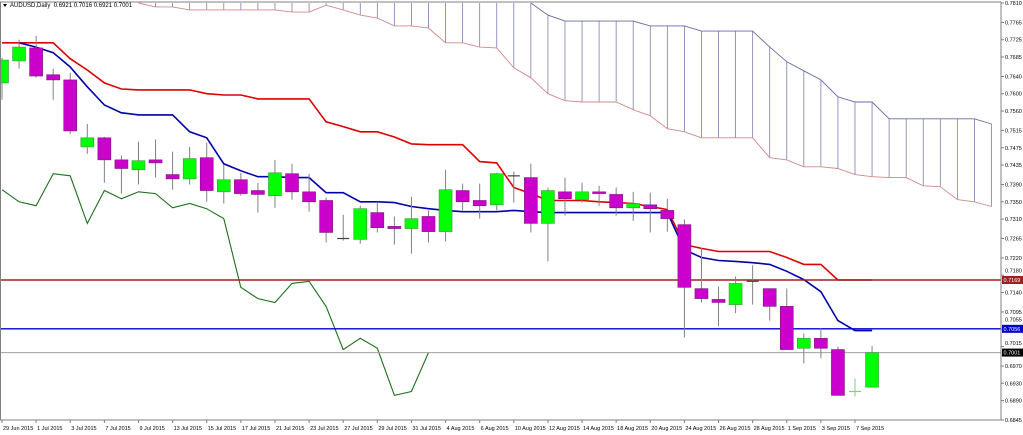 Image resolution: width=1023 pixels, height=435 pixels. What do you see at coordinates (324, 429) in the screenshot?
I see `x-tick-label: 23 Jul 2015` at bounding box center [324, 429].